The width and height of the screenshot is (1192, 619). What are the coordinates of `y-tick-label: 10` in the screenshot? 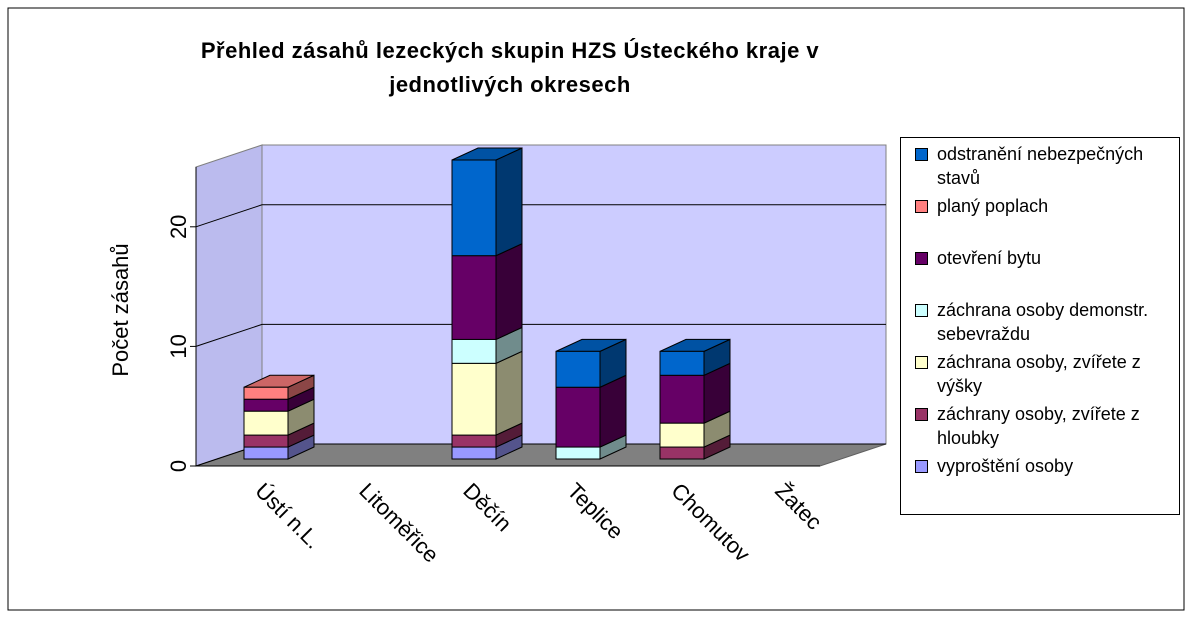 It's located at (178, 346).